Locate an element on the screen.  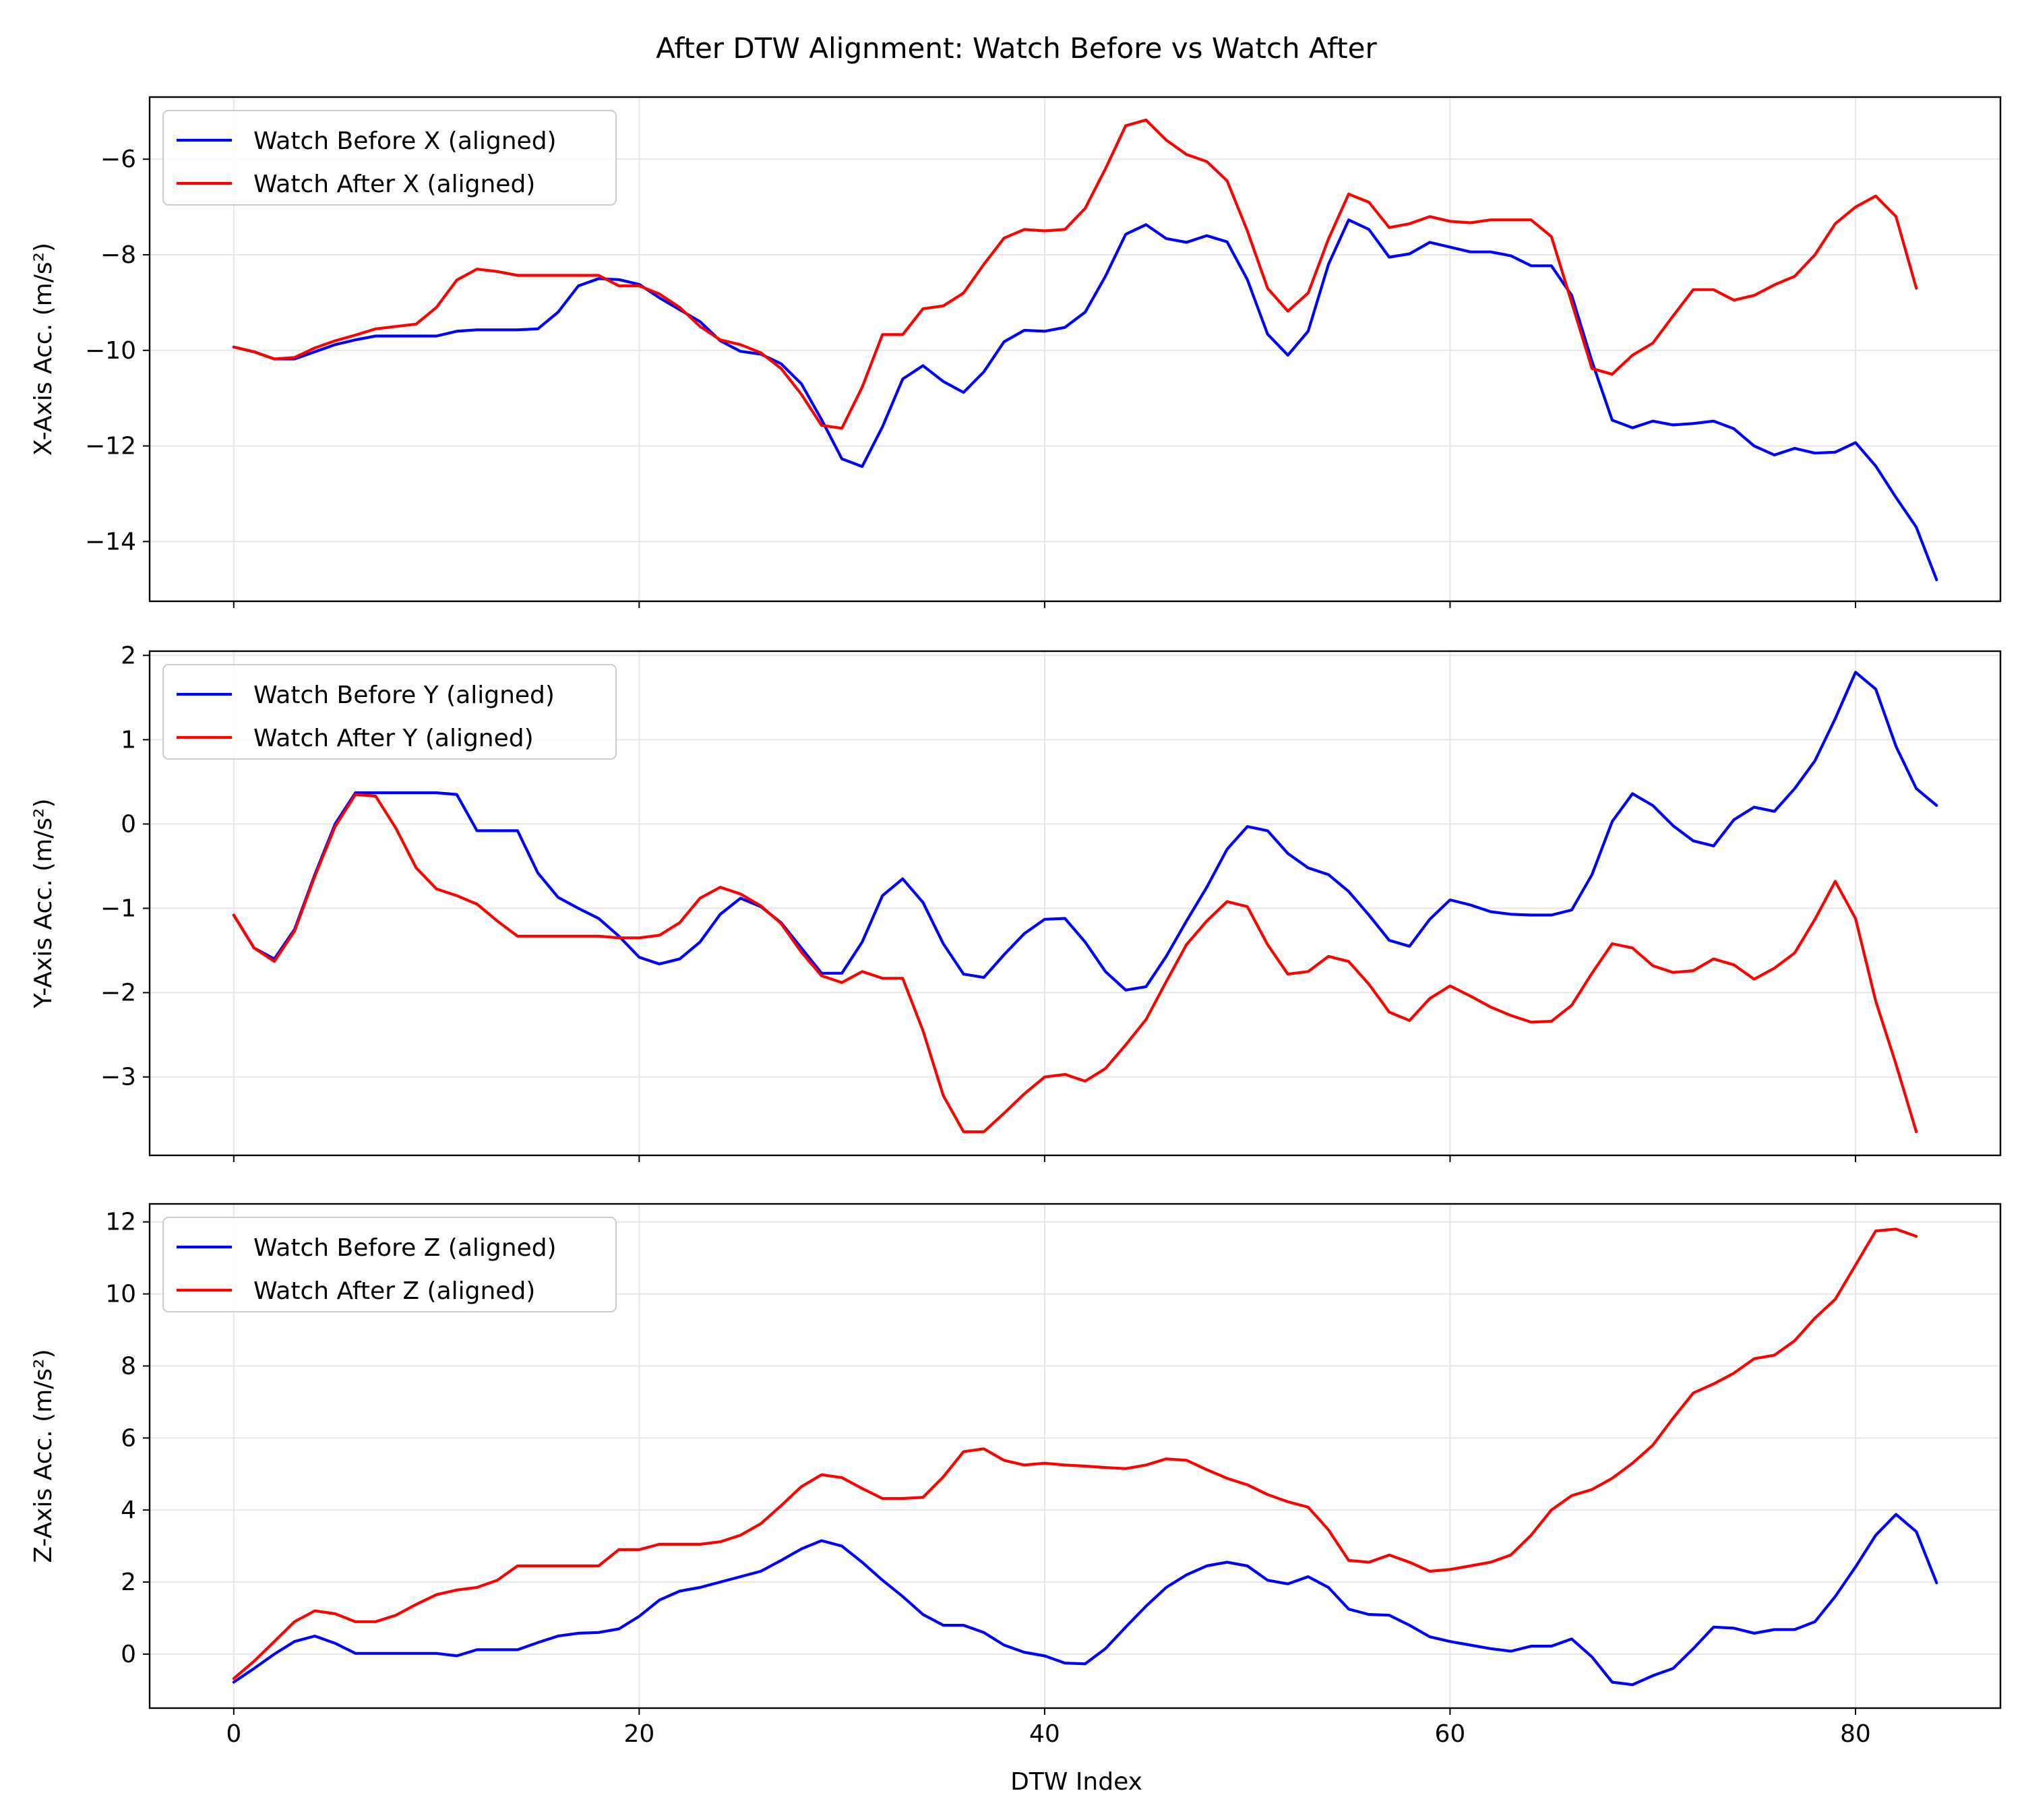
legend-label: Watch Before Z (aligned) is located at coordinates (405, 1248).